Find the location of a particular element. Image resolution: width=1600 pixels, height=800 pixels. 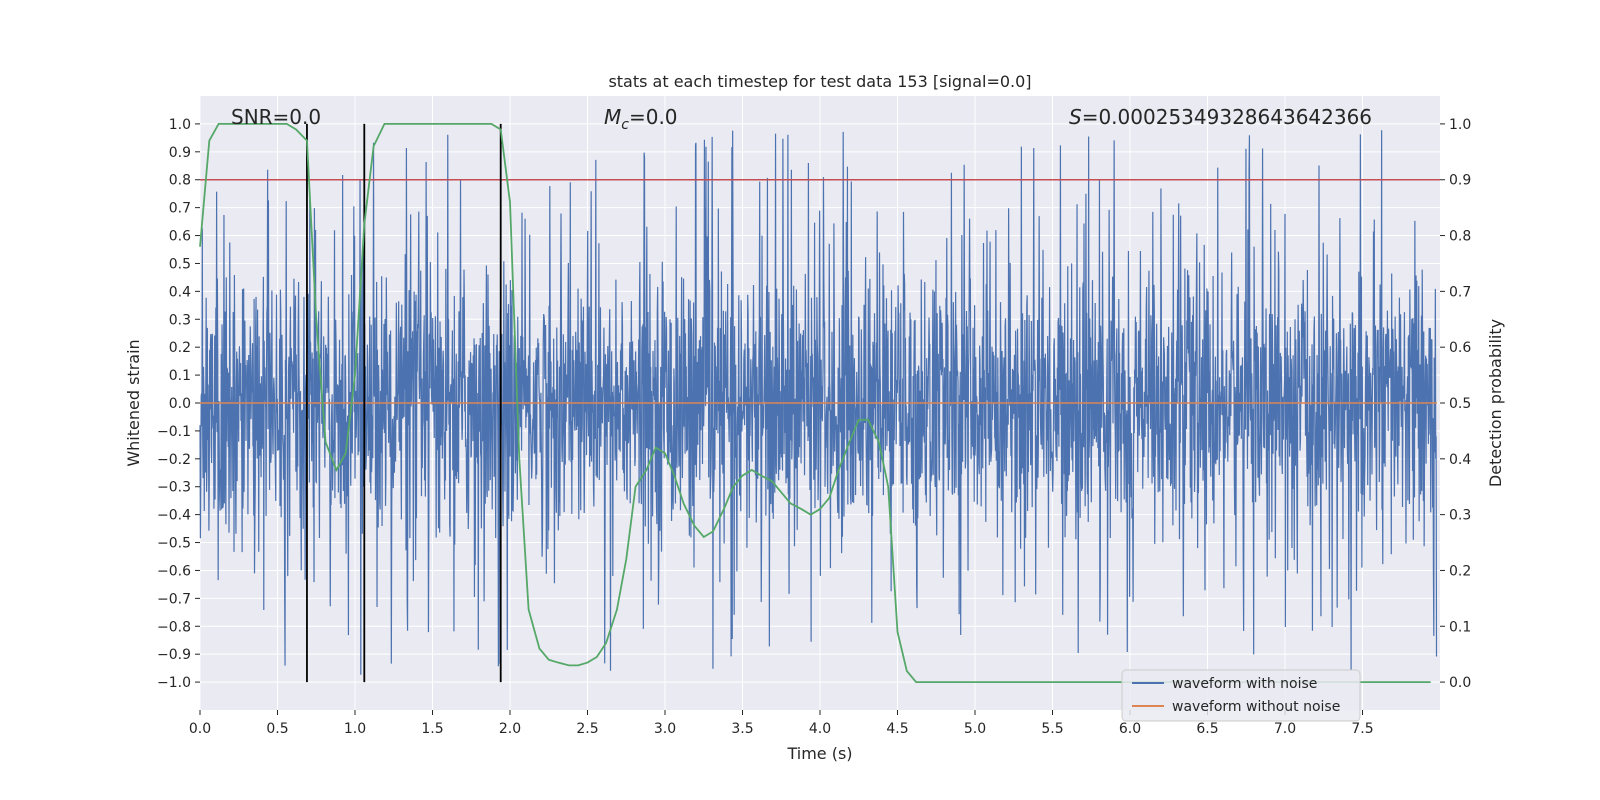

y-tick-label-left: −0.4 is located at coordinates (174, 516).